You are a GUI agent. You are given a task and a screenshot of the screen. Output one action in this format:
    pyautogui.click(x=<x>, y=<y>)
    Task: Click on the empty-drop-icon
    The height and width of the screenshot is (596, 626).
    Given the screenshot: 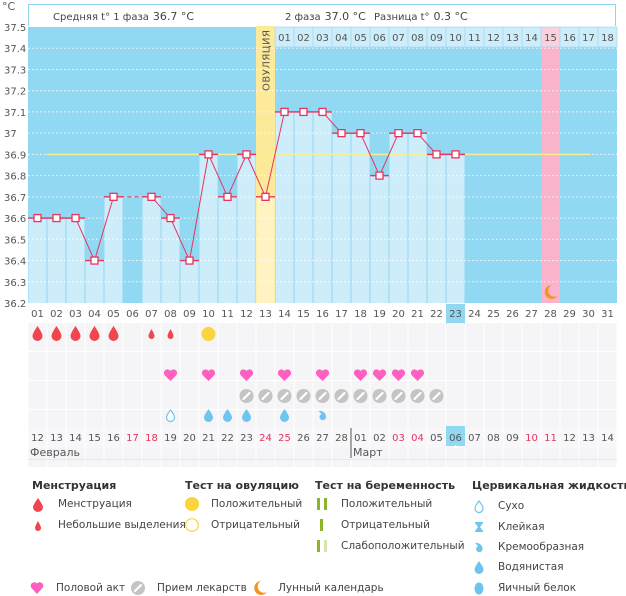 What is the action you would take?
    pyautogui.click(x=483, y=506)
    